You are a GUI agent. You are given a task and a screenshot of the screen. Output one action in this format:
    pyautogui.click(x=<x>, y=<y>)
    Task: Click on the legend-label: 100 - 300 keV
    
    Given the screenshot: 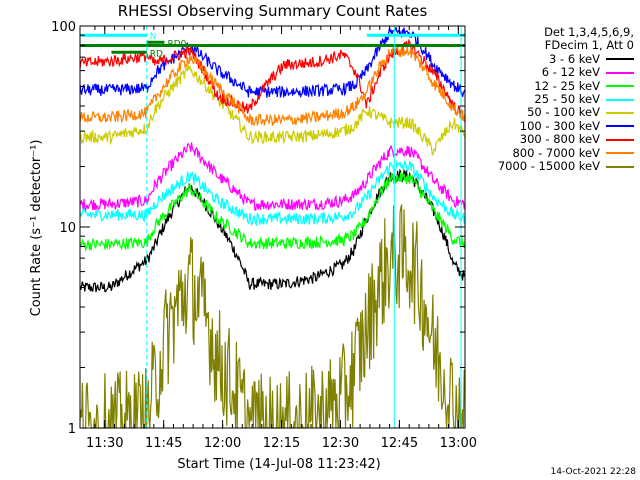 What is the action you would take?
    pyautogui.click(x=559, y=125)
    